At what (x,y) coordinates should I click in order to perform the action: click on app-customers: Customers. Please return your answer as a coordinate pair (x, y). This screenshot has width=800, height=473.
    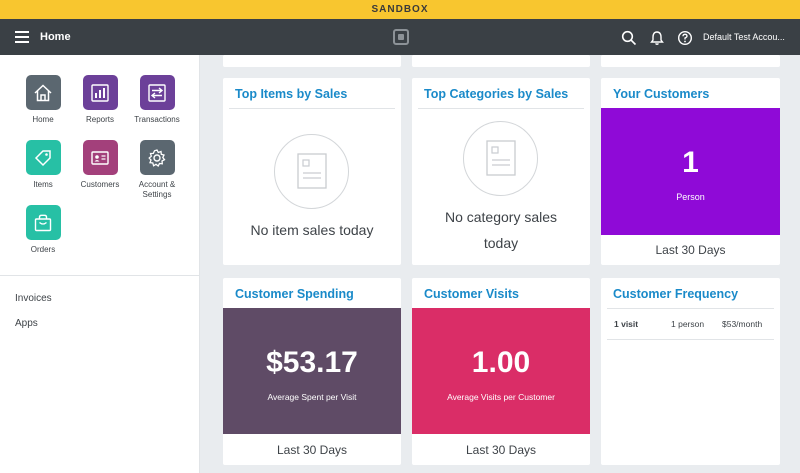
    Looking at the image, I should click on (100, 165).